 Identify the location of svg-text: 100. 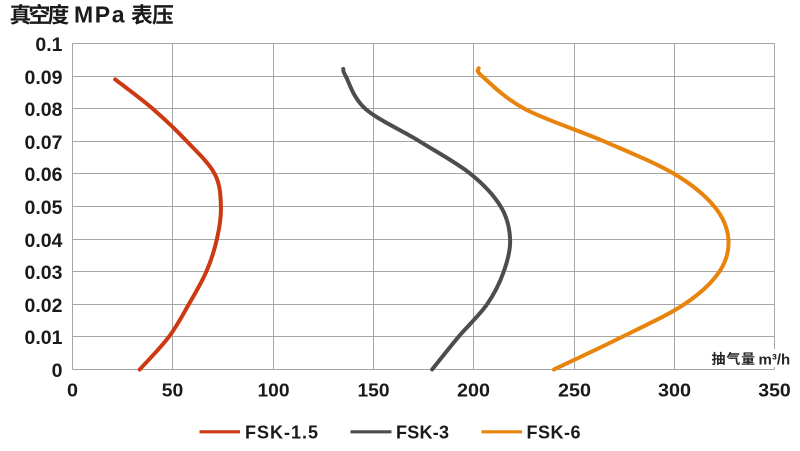
(274, 390).